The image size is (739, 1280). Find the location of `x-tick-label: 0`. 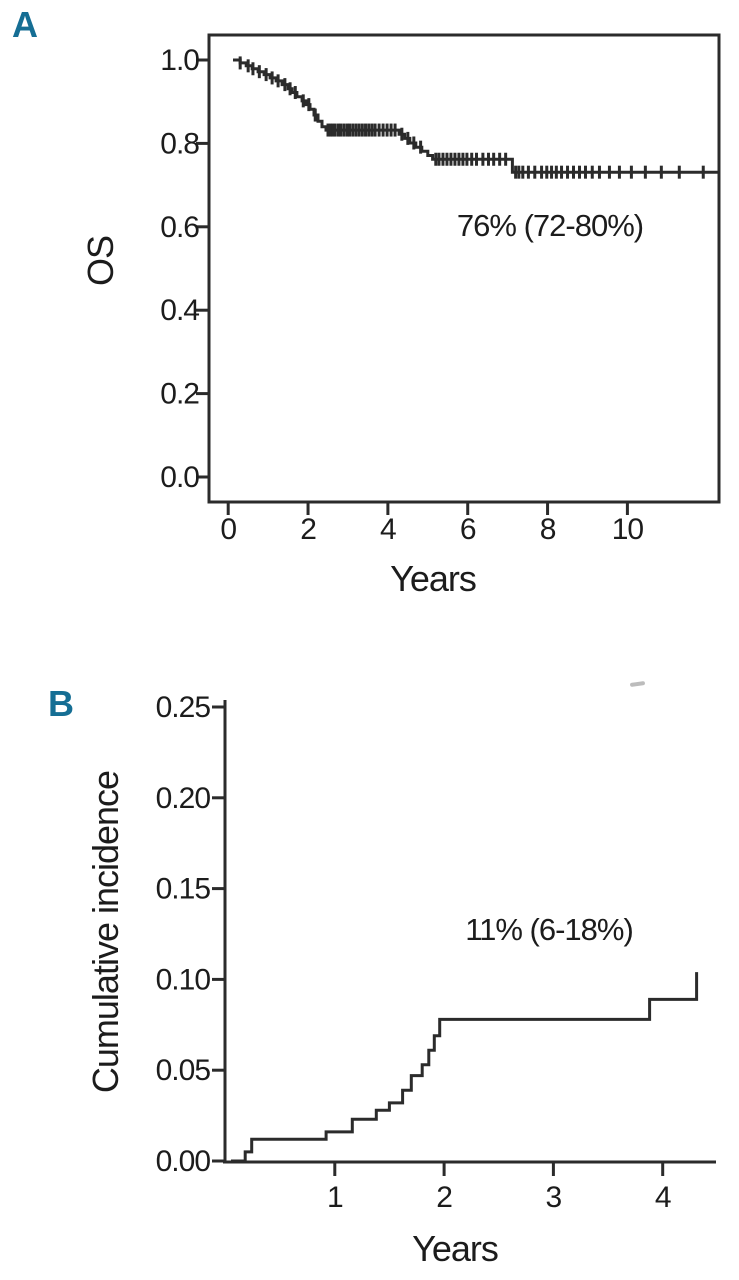

x-tick-label: 0 is located at coordinates (228, 529).